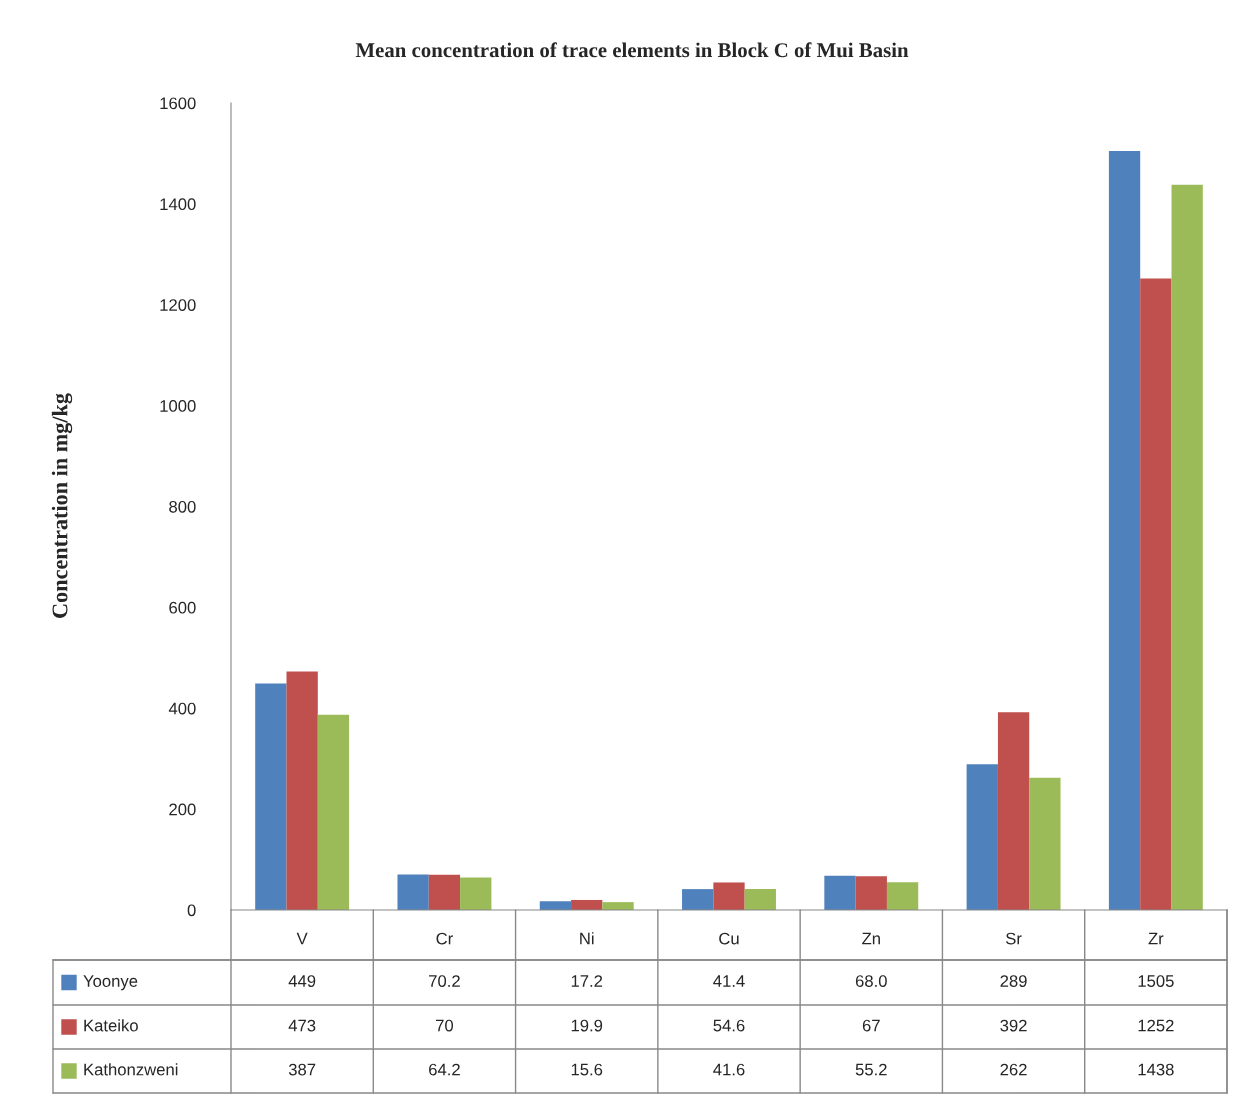  Describe the element at coordinates (1156, 938) in the screenshot. I see `x-tick-label: Zr` at that location.